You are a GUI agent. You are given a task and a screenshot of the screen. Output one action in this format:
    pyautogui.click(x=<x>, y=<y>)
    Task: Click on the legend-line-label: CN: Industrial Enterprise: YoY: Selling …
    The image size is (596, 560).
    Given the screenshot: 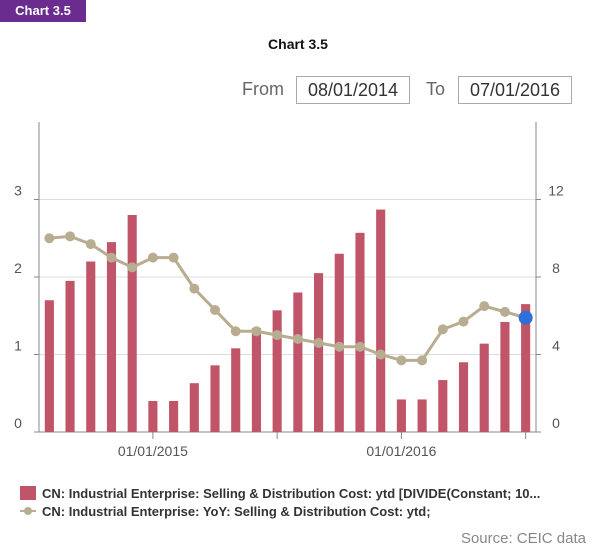 What is the action you would take?
    pyautogui.click(x=236, y=511)
    